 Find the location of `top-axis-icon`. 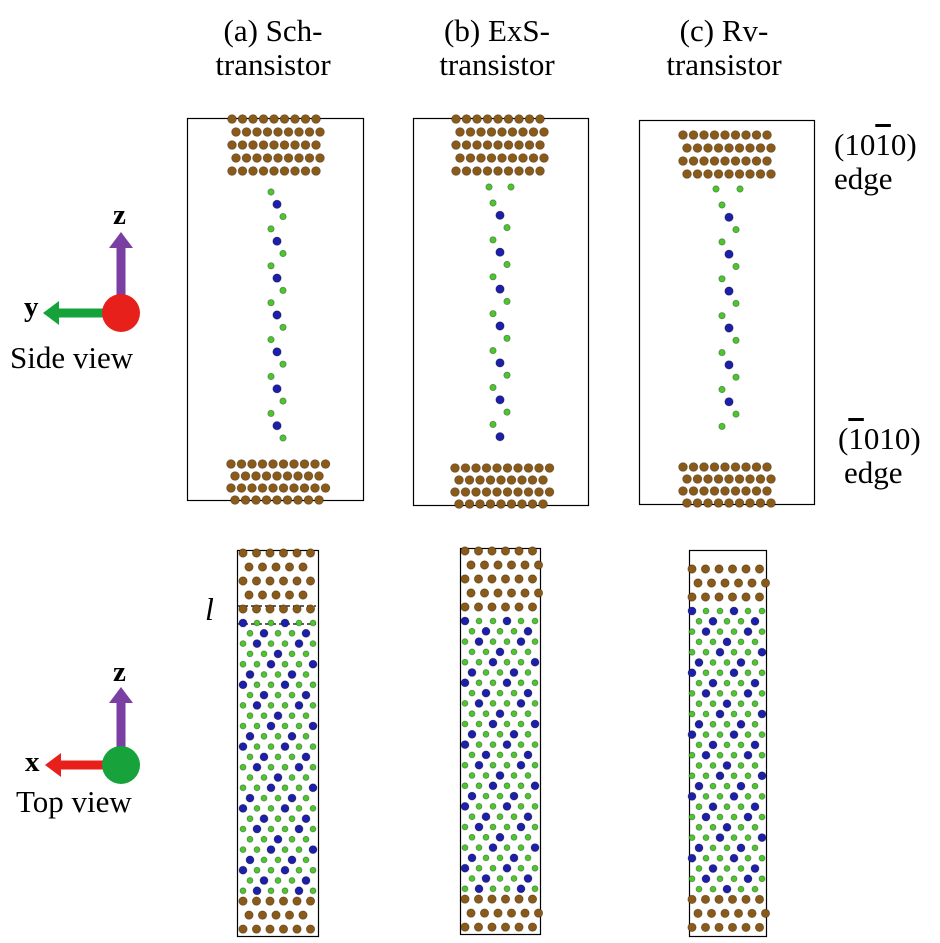

top-axis-icon is located at coordinates (92, 735).